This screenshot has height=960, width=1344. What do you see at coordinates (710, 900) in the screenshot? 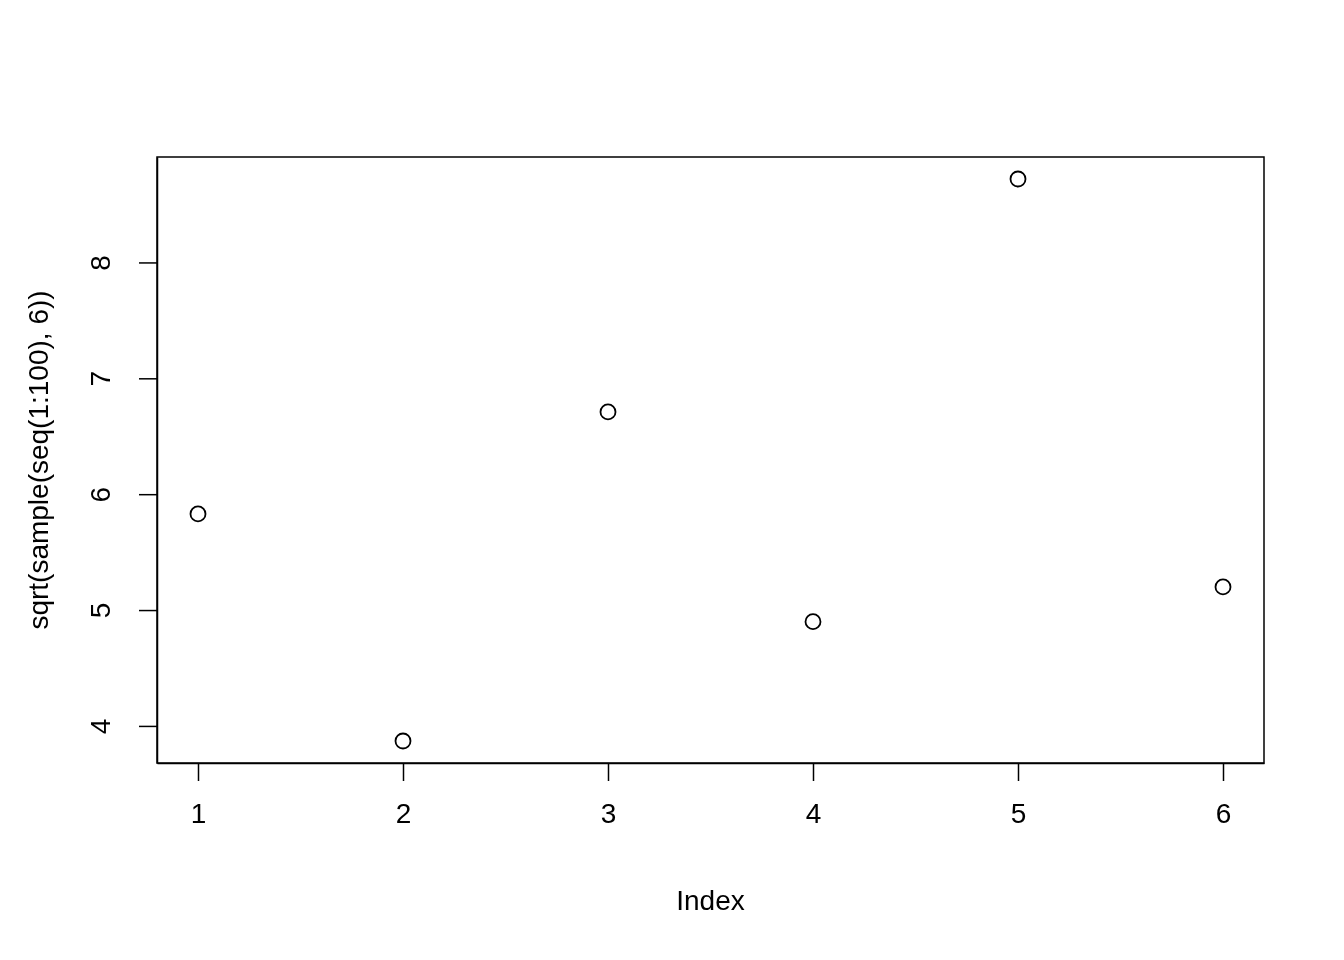
I see `x-axis-title: Index` at bounding box center [710, 900].